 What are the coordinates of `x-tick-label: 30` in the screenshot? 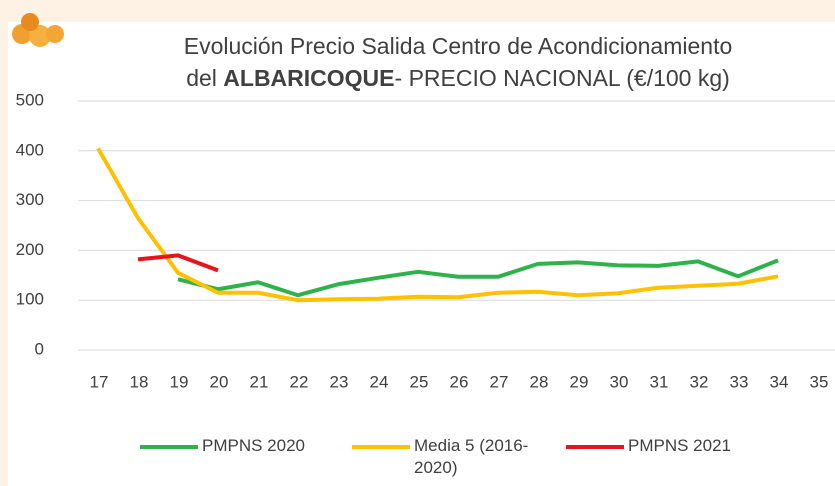 It's located at (619, 381).